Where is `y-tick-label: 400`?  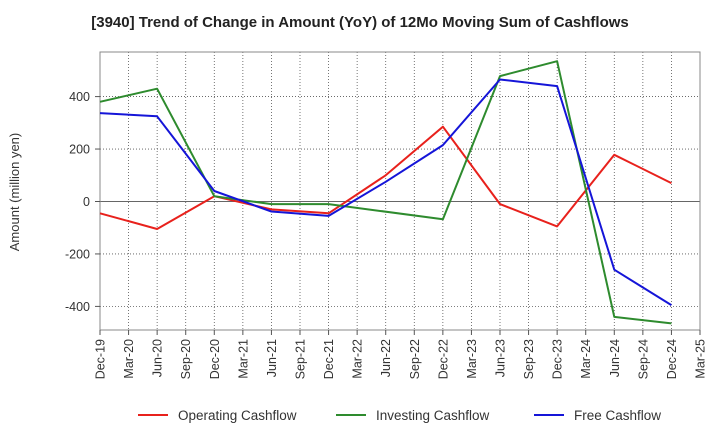
y-tick-label: 400 is located at coordinates (79, 97).